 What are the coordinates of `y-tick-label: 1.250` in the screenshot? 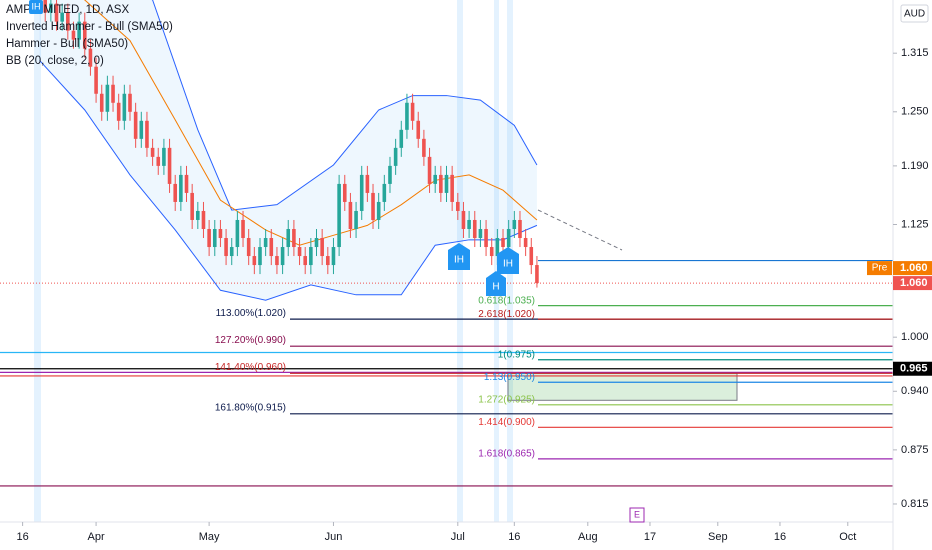 It's located at (915, 112).